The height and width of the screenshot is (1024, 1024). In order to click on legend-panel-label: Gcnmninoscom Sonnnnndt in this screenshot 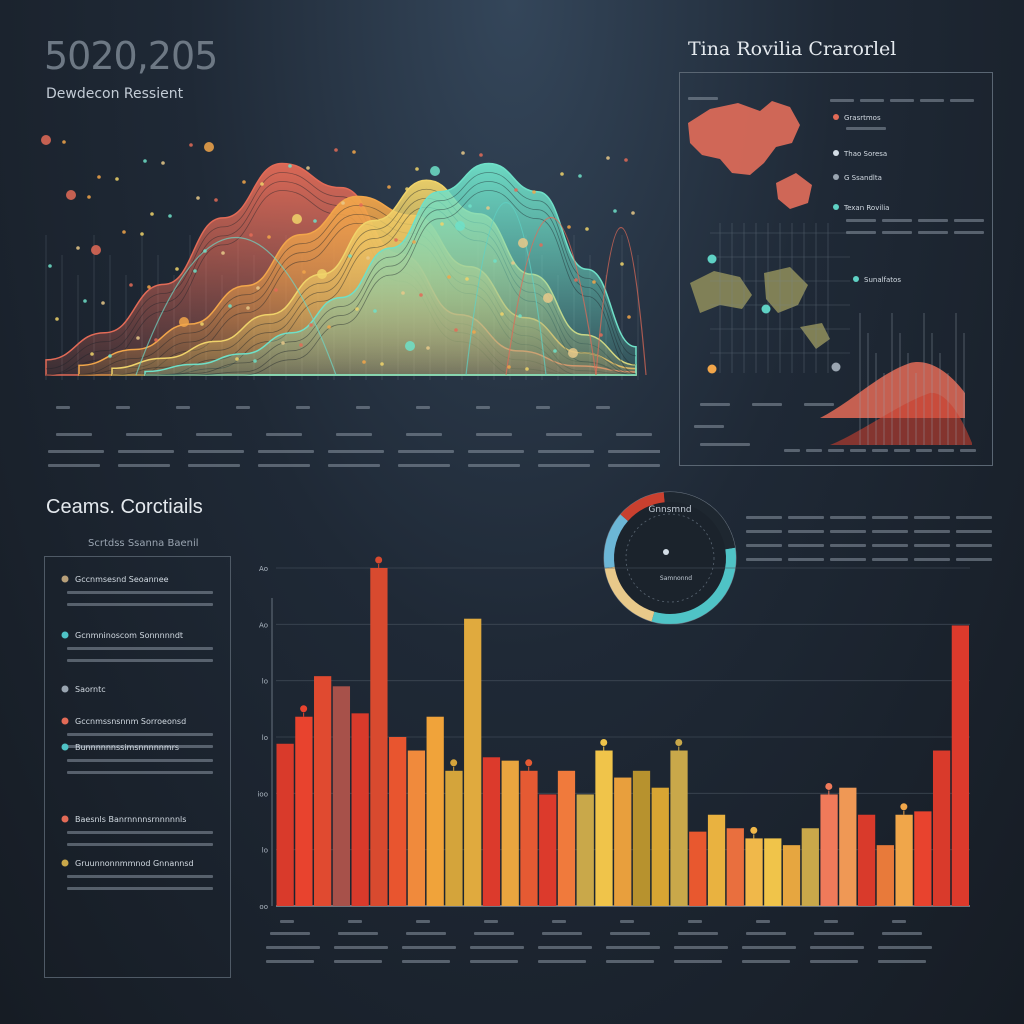, I will do `click(129, 635)`.